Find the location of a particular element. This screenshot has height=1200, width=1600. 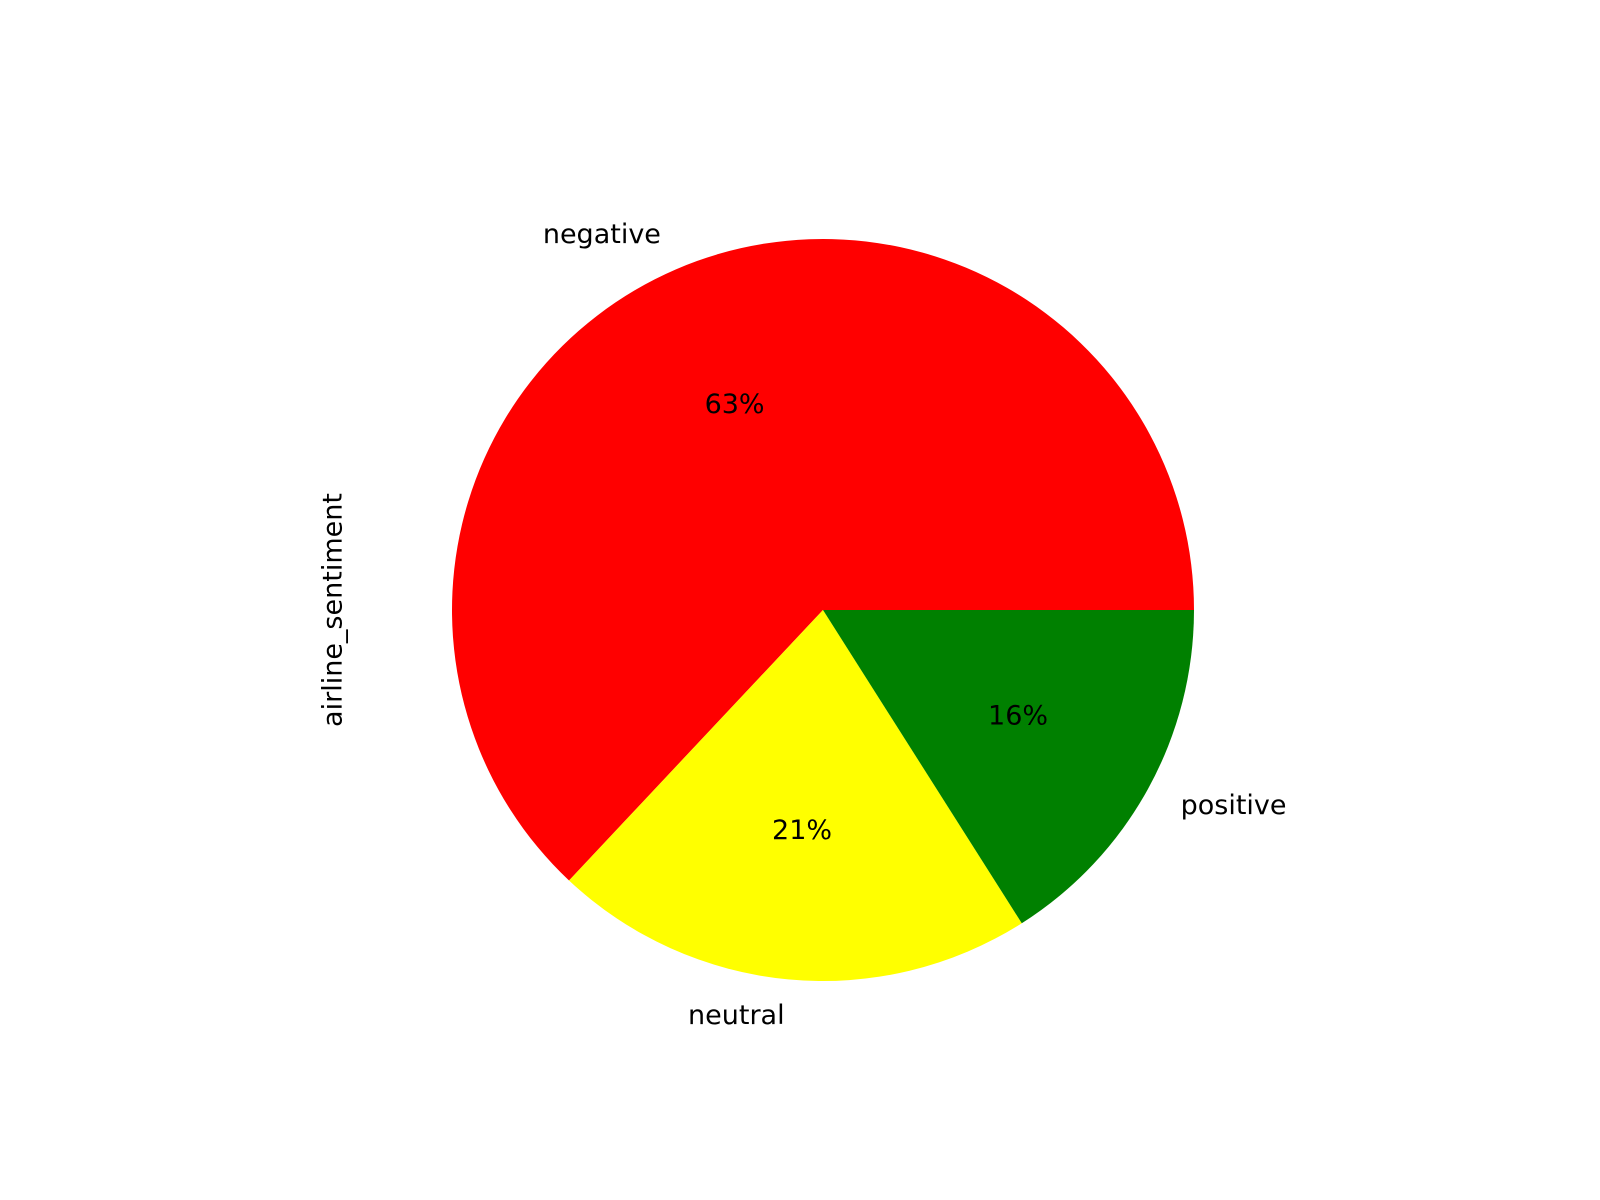

category-label-positive: positive is located at coordinates (1234, 805).